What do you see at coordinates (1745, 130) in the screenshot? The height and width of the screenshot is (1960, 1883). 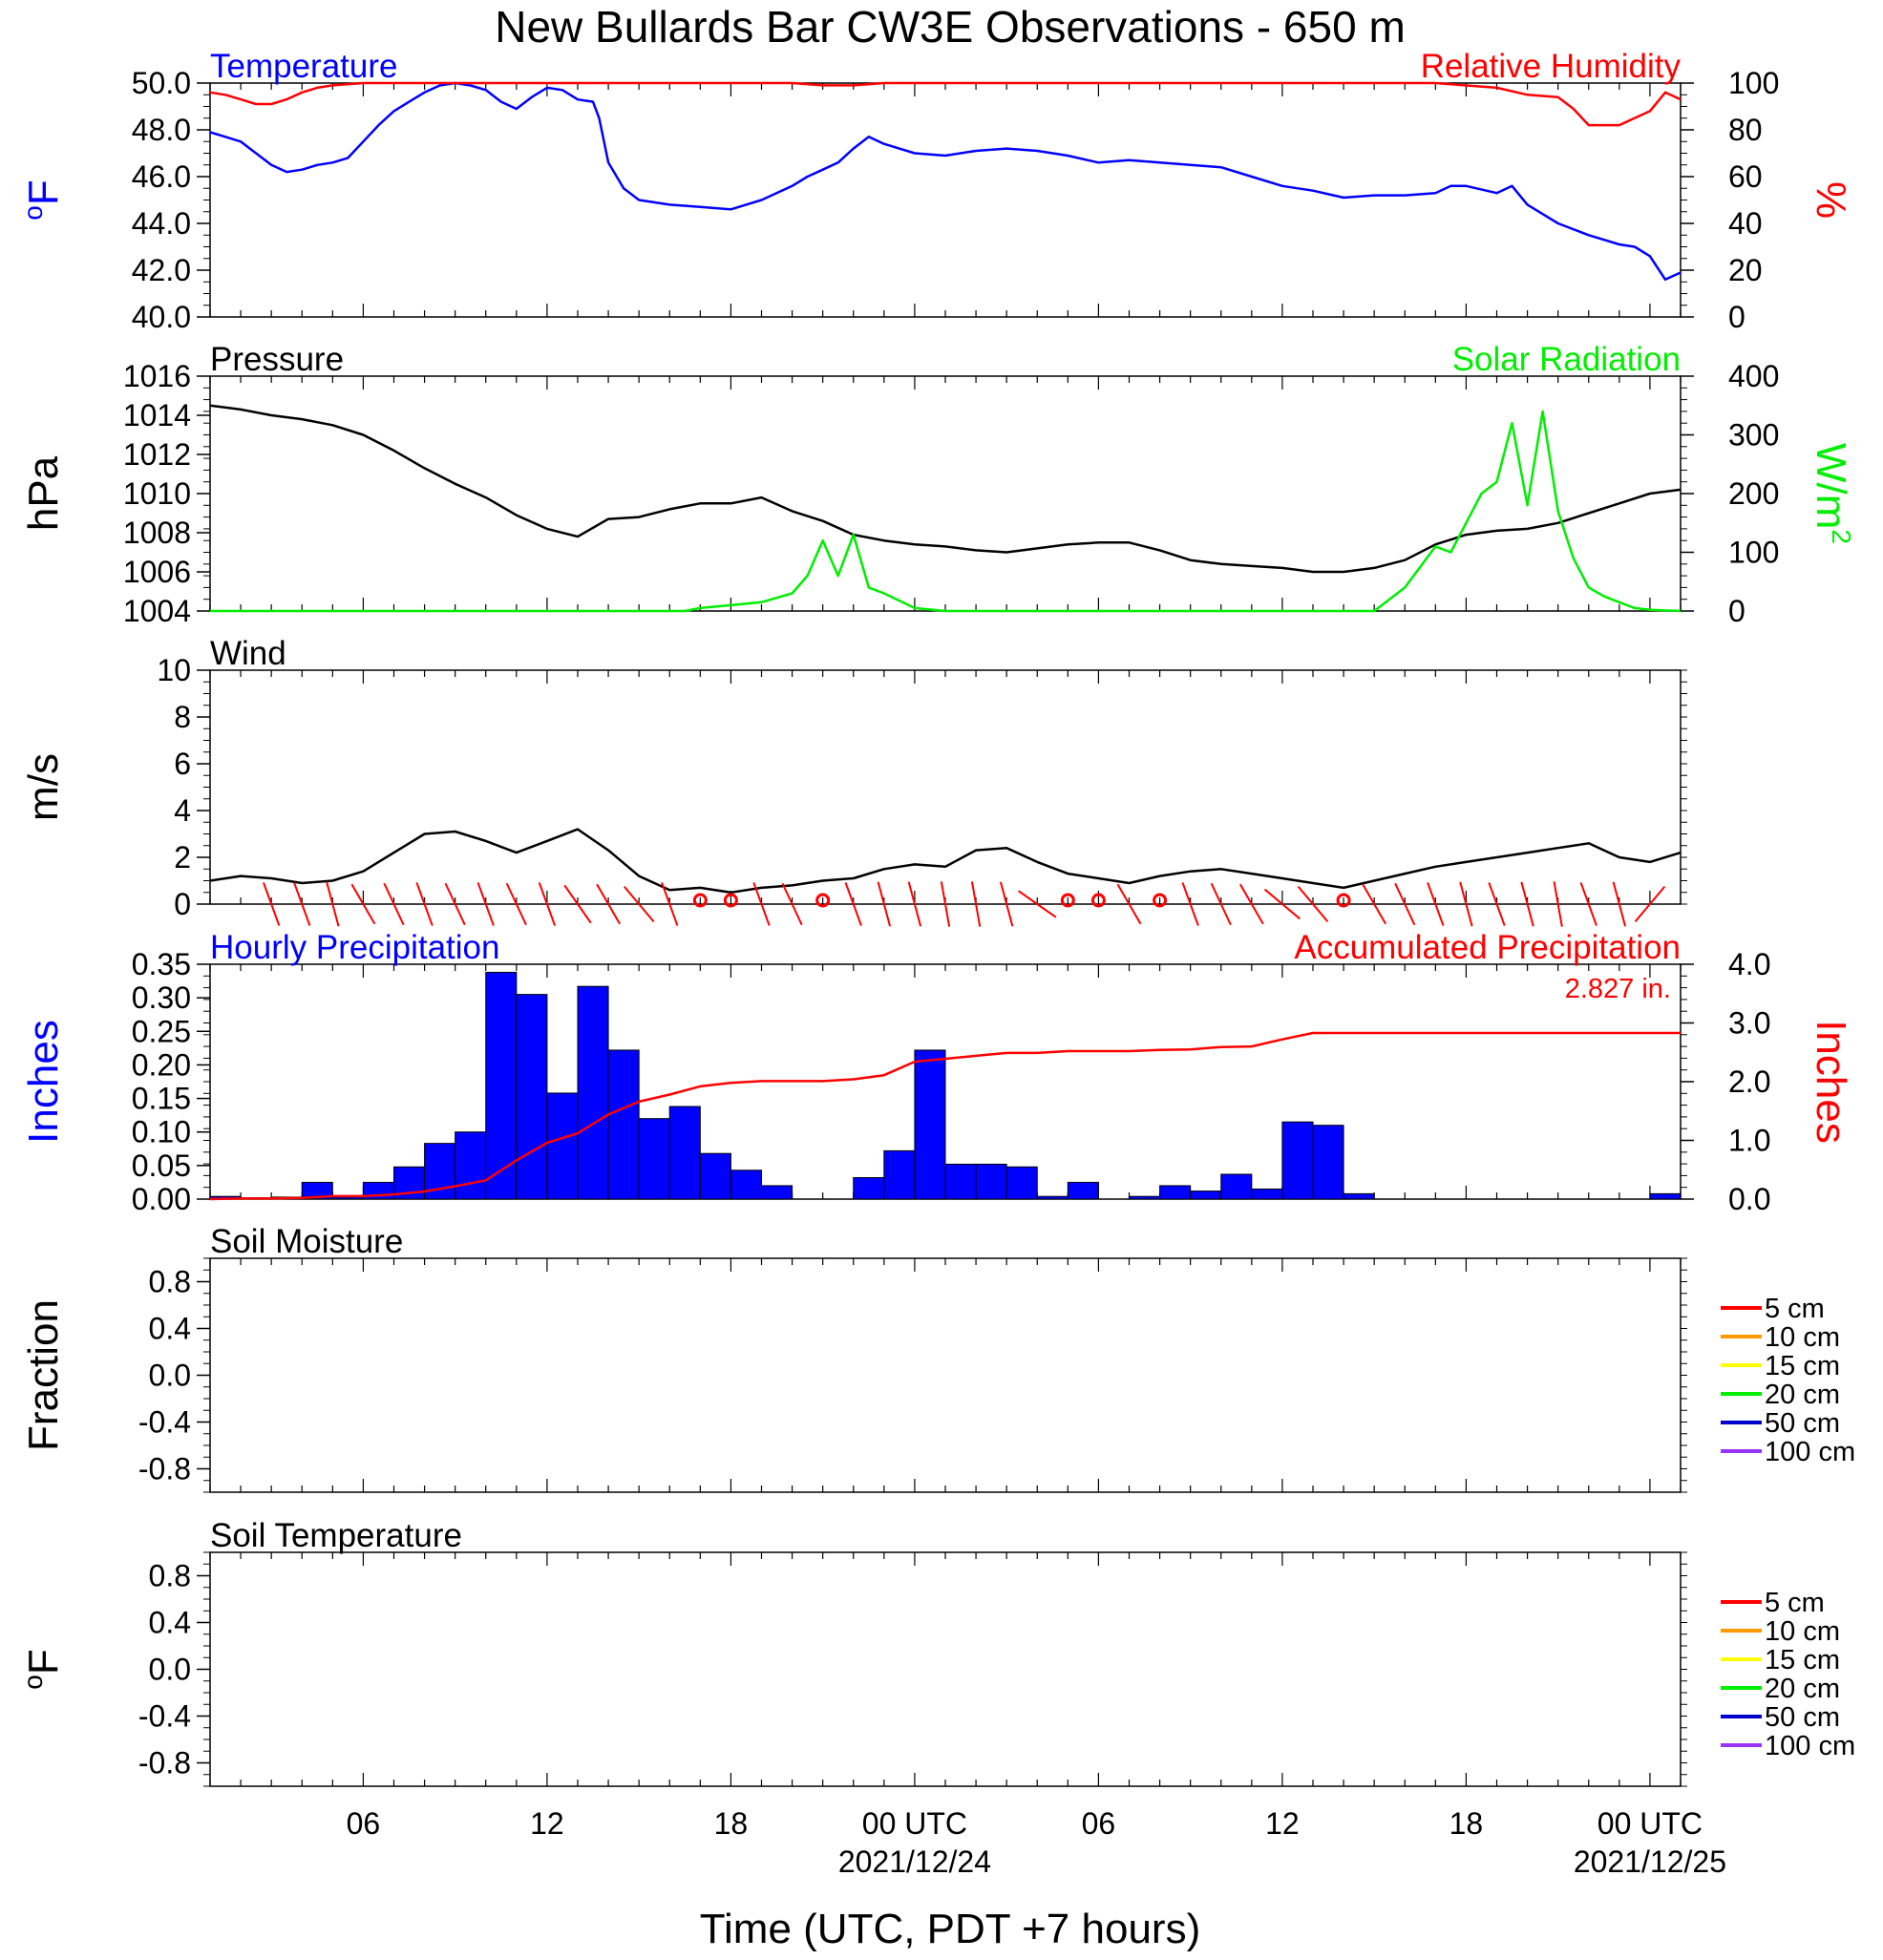 I see `y2-tick-label: 80` at bounding box center [1745, 130].